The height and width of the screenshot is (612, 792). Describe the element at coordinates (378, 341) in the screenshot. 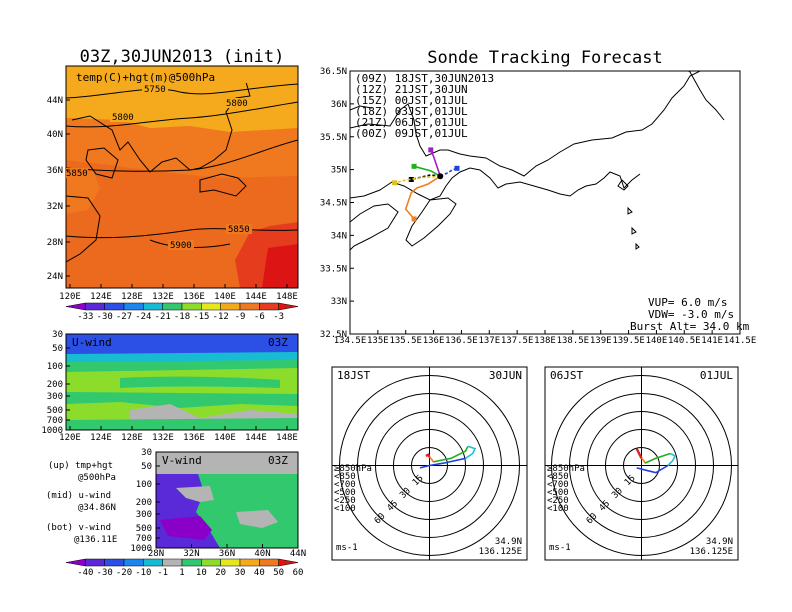

I see `lon-tick-label: 135E` at that location.